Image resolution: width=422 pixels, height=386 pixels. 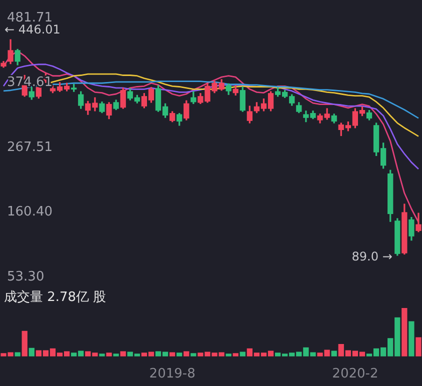 What do you see at coordinates (355, 374) in the screenshot?
I see `x-tick-label: 2020-2` at bounding box center [355, 374].